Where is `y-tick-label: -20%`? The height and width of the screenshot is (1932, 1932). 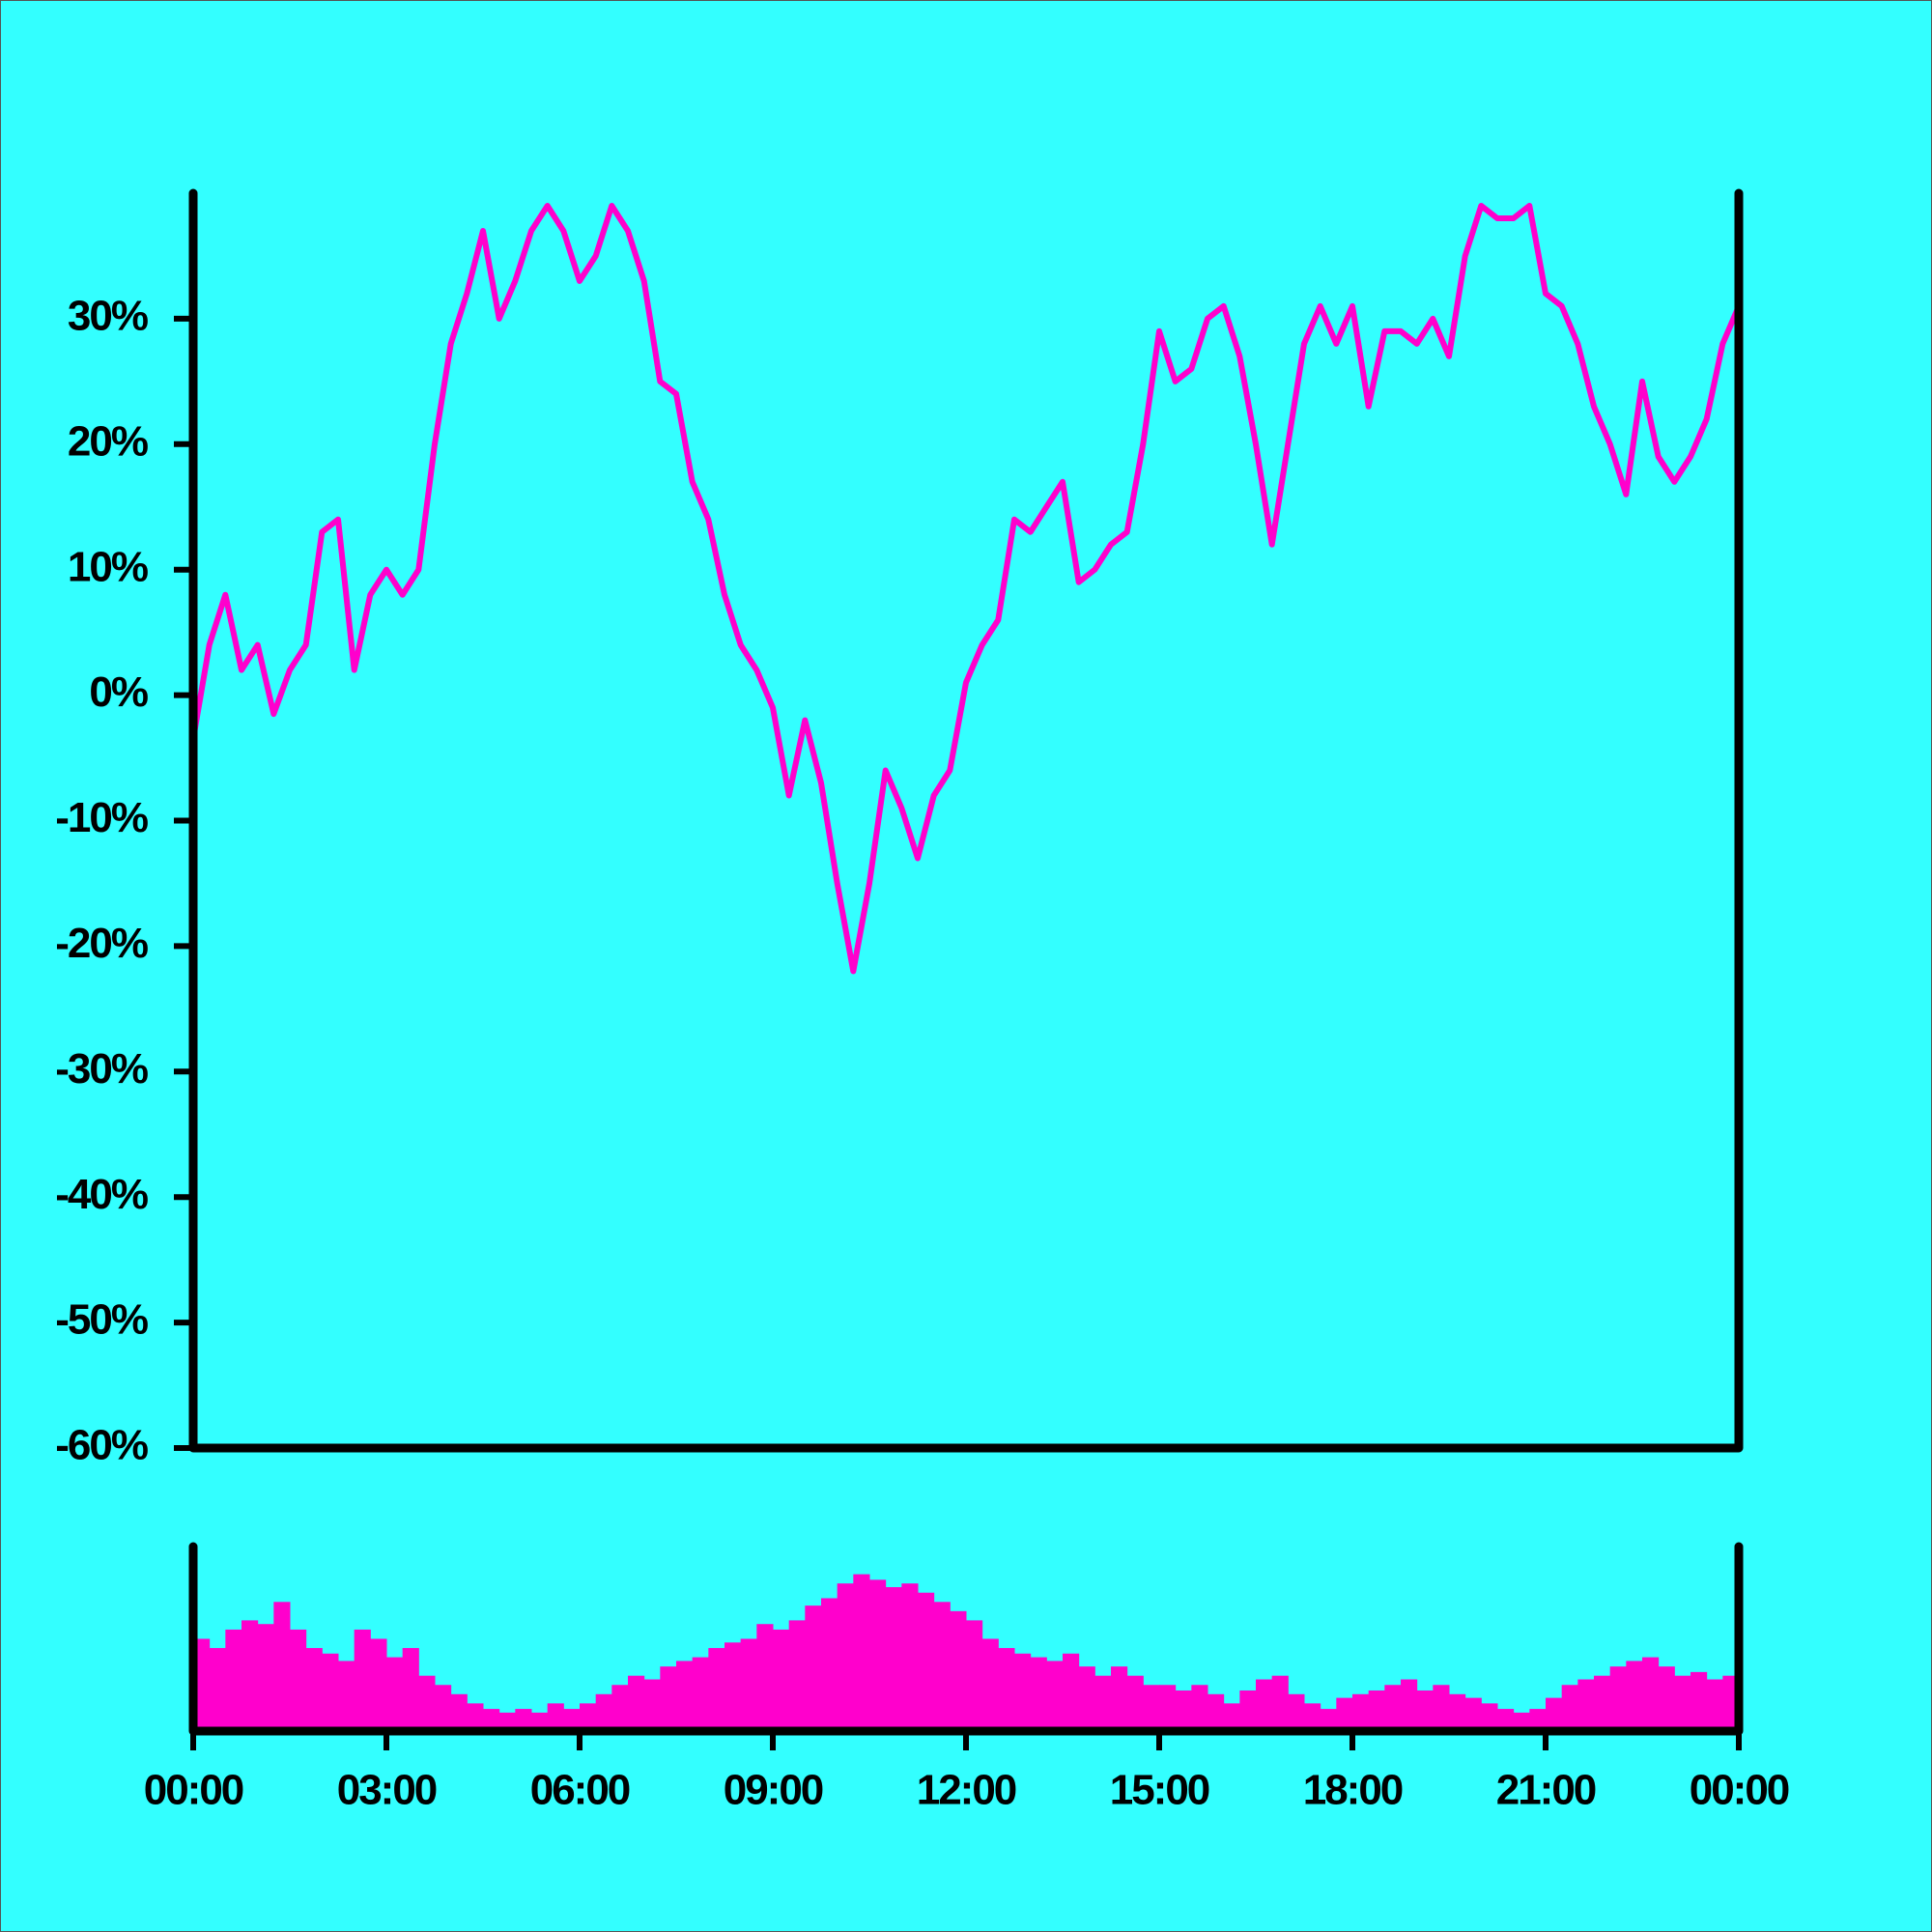 y-tick-label: -20% is located at coordinates (101, 943).